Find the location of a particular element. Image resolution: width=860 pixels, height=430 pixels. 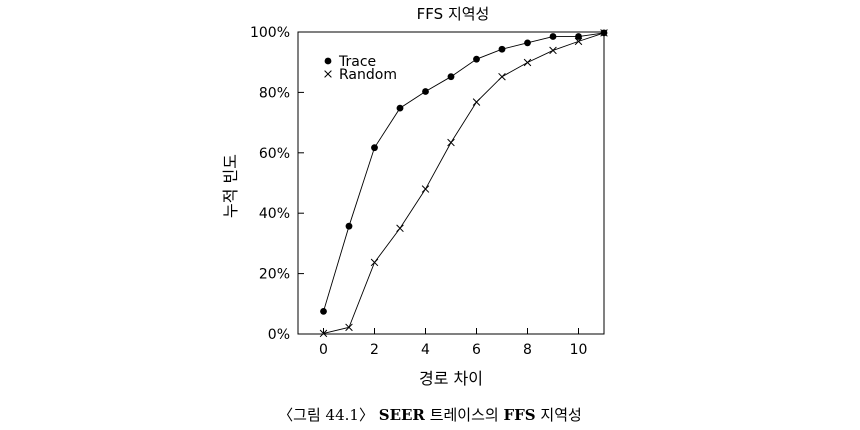

y-tick-label: 100% is located at coordinates (270, 33).